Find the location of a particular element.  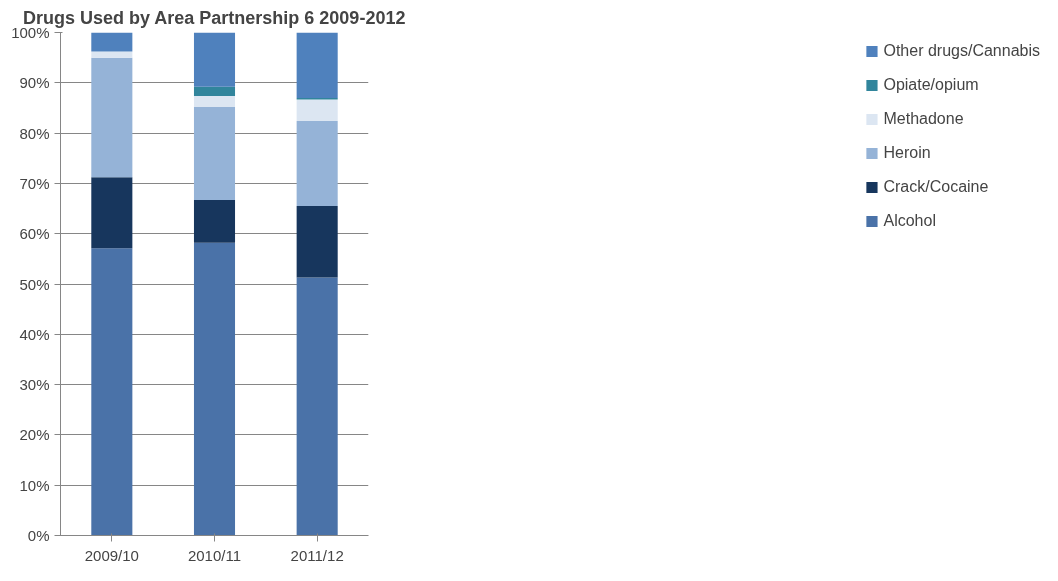

legend-label: Alcohol is located at coordinates (909, 221).